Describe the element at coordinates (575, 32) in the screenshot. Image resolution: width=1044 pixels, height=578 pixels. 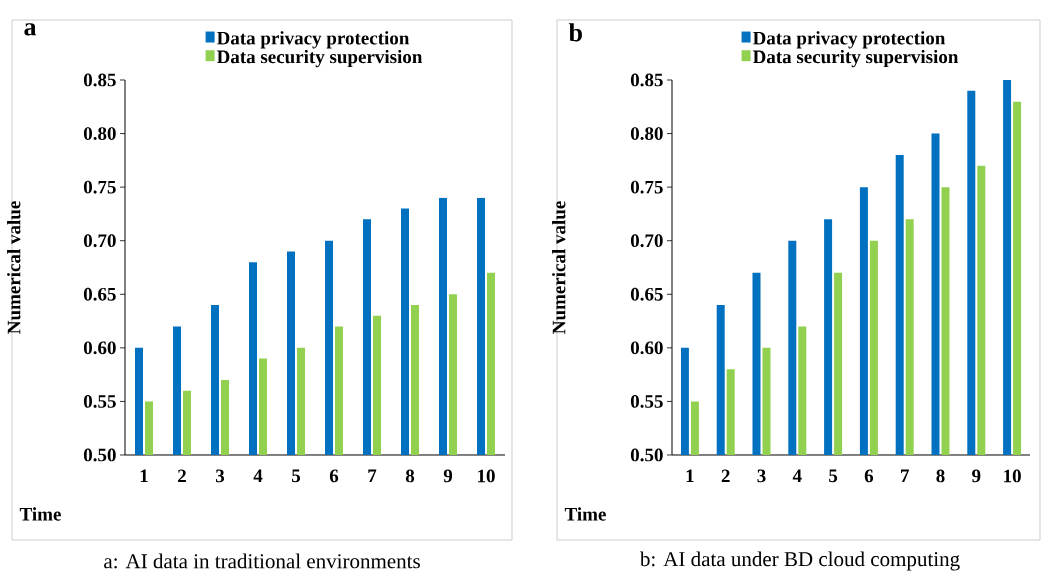
I see `chart-title: b` at that location.